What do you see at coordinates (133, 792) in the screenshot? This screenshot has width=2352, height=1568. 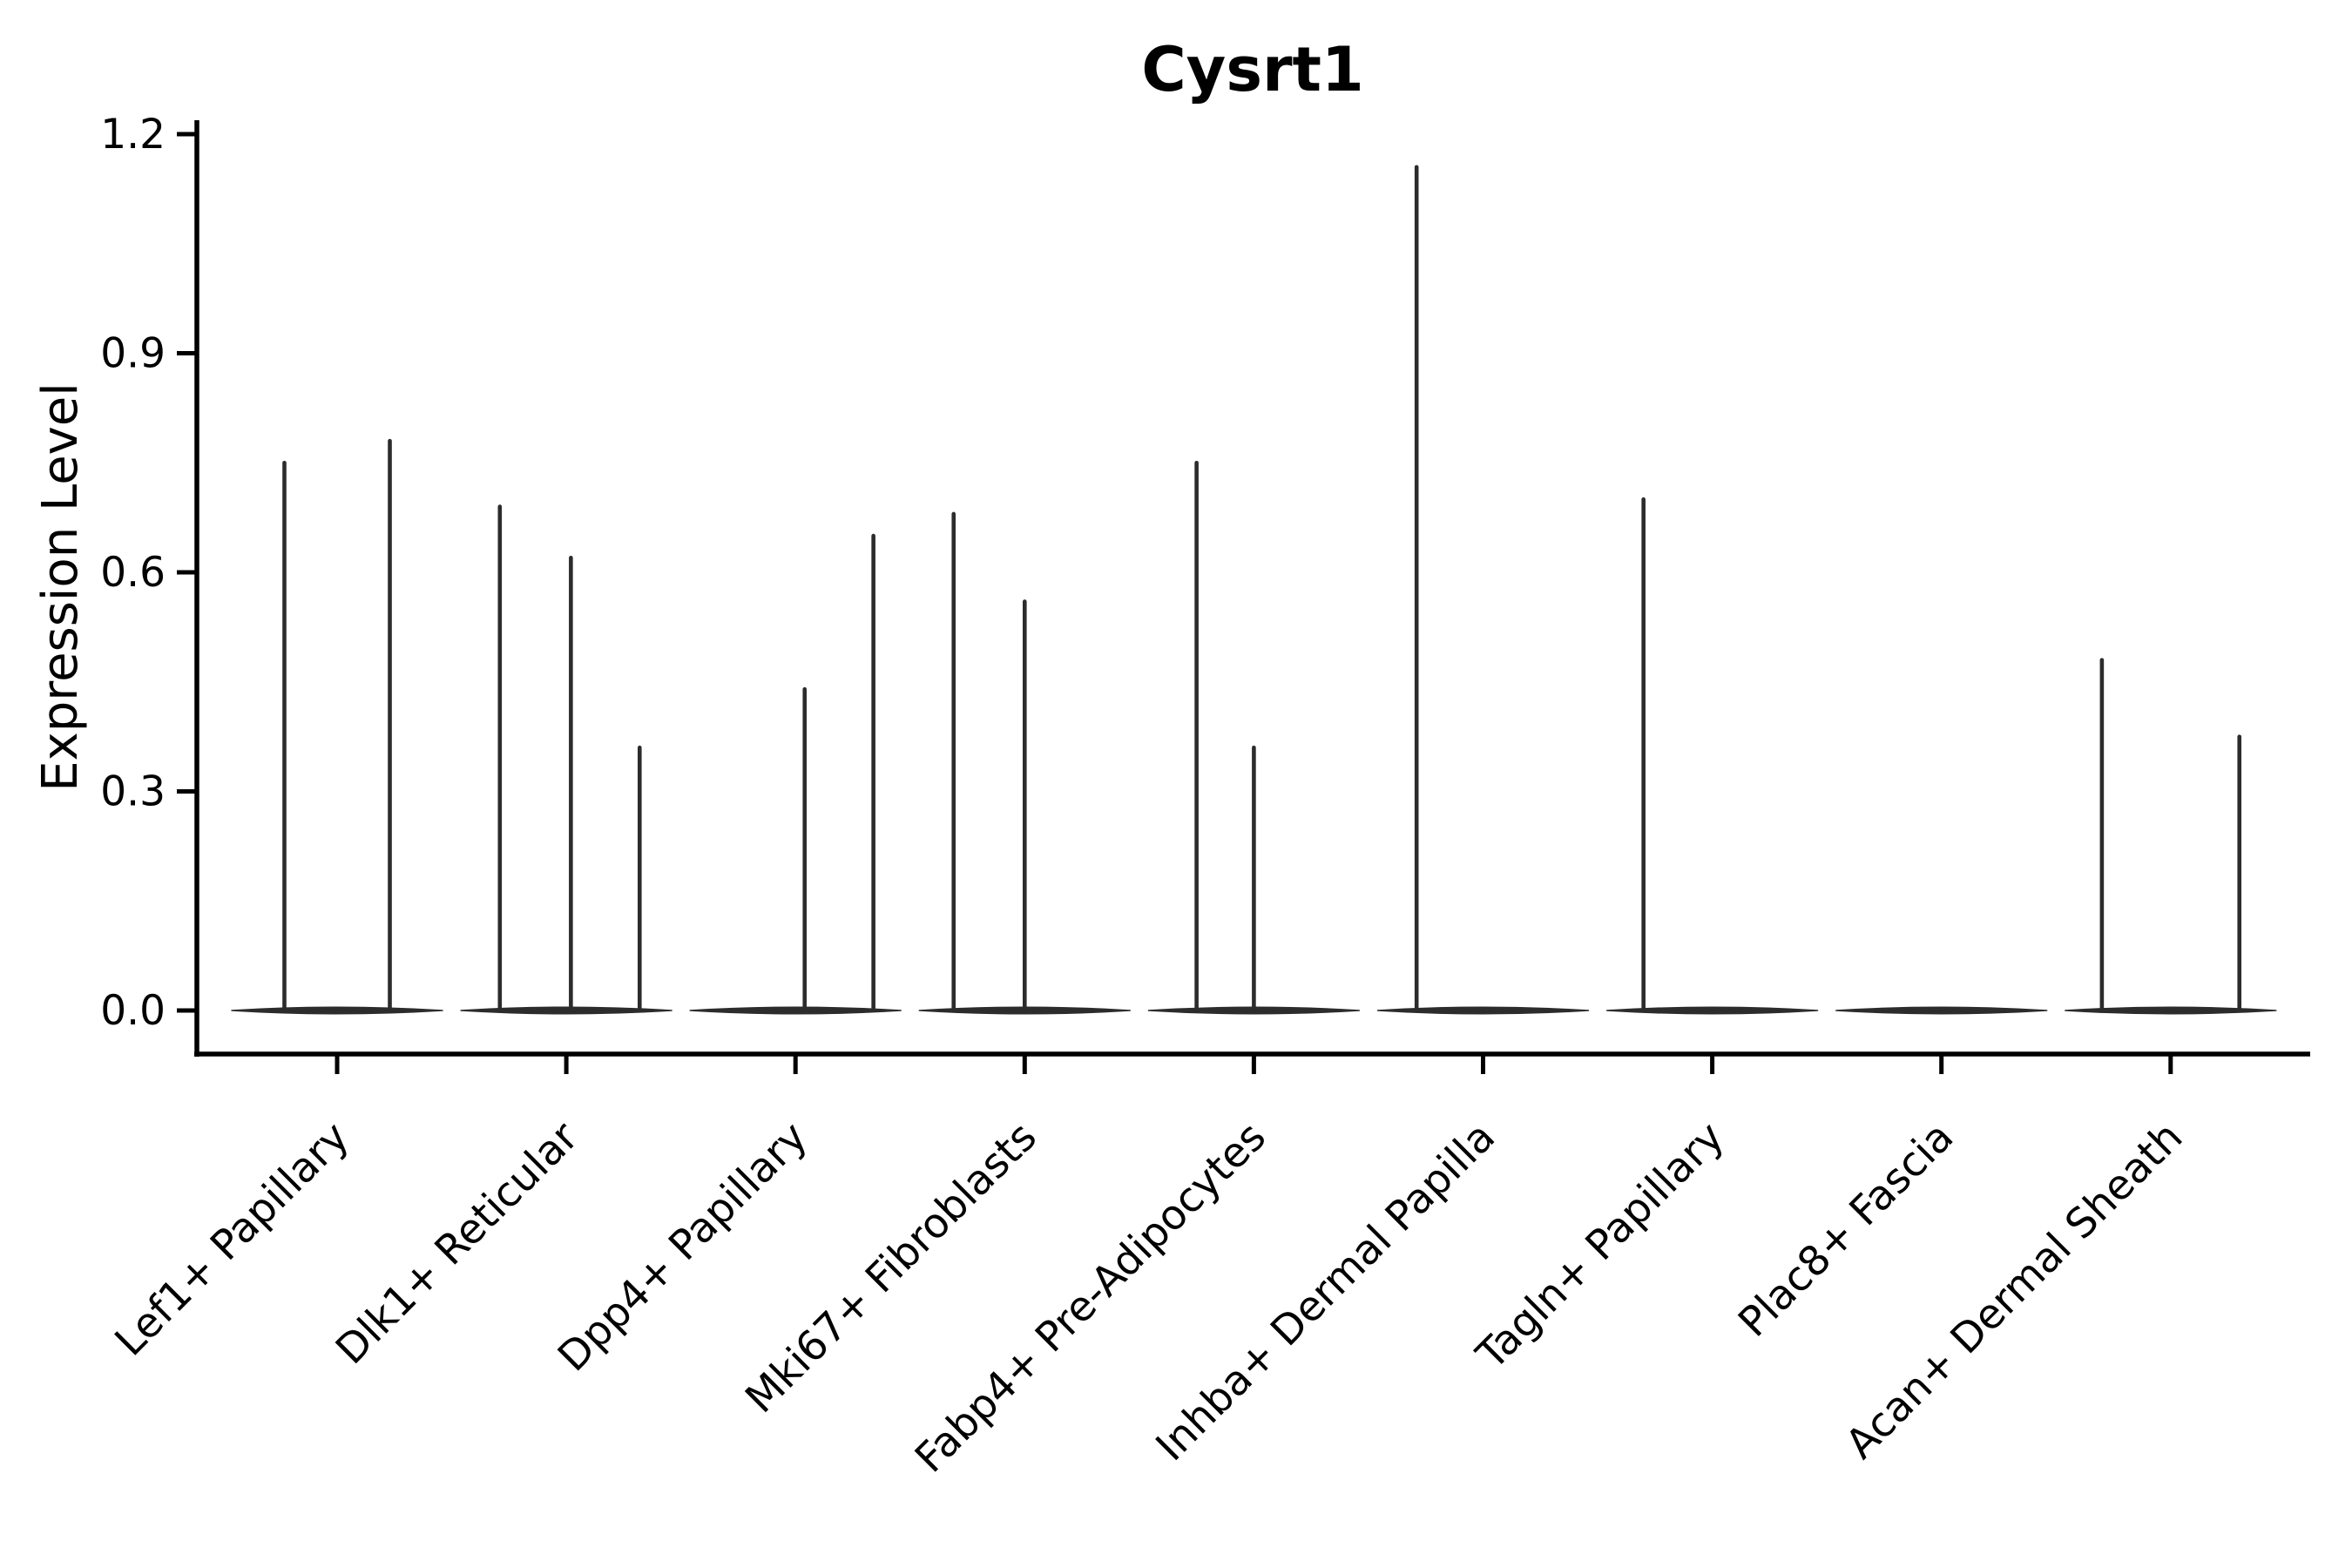 I see `y-tick-label: 0.3` at bounding box center [133, 792].